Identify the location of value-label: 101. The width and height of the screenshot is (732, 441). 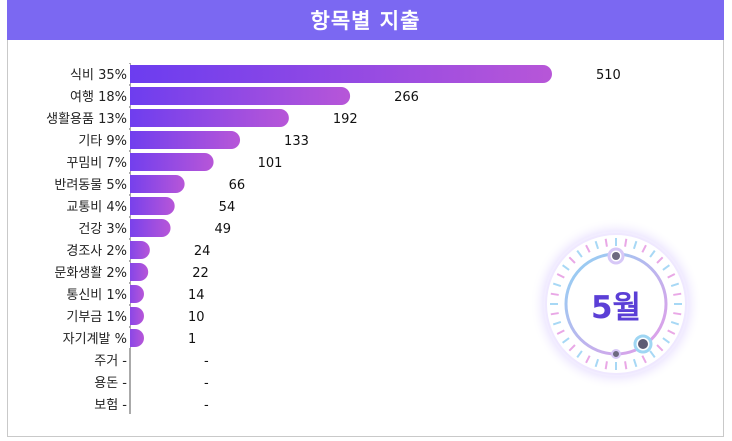
(270, 163).